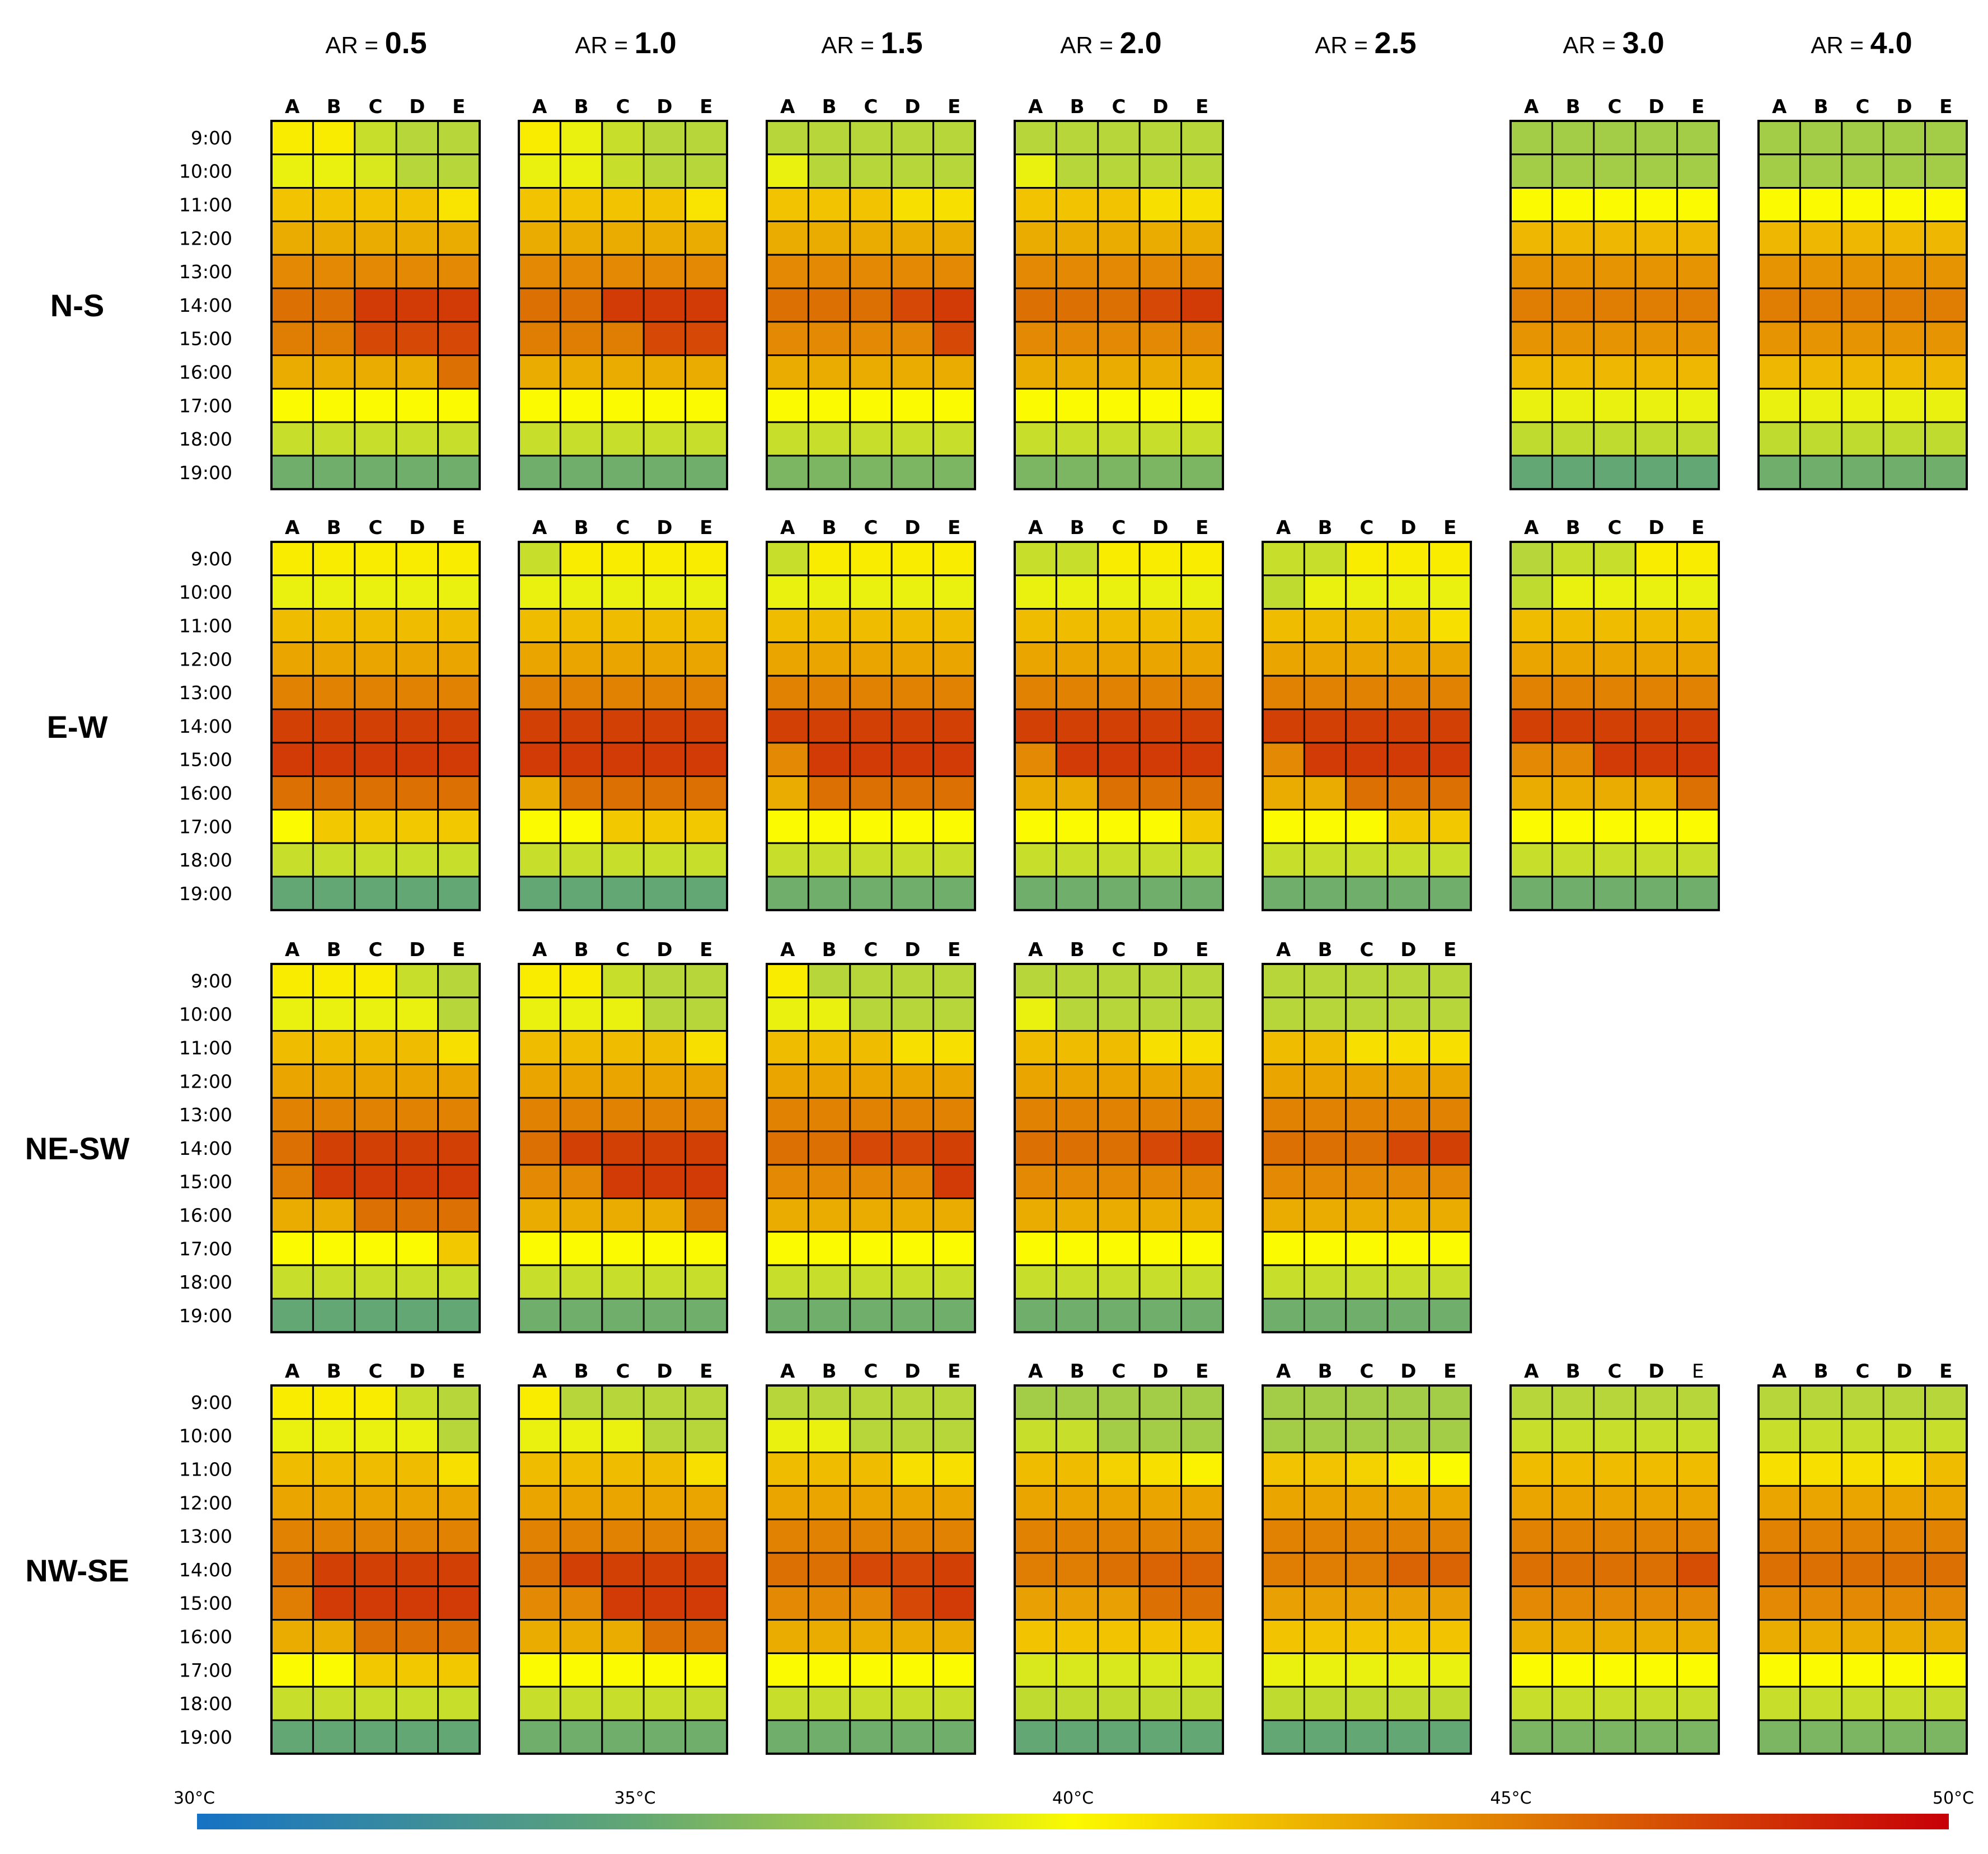 This screenshot has height=1854, width=1988. Describe the element at coordinates (1615, 107) in the screenshot. I see `column-label: C` at that location.